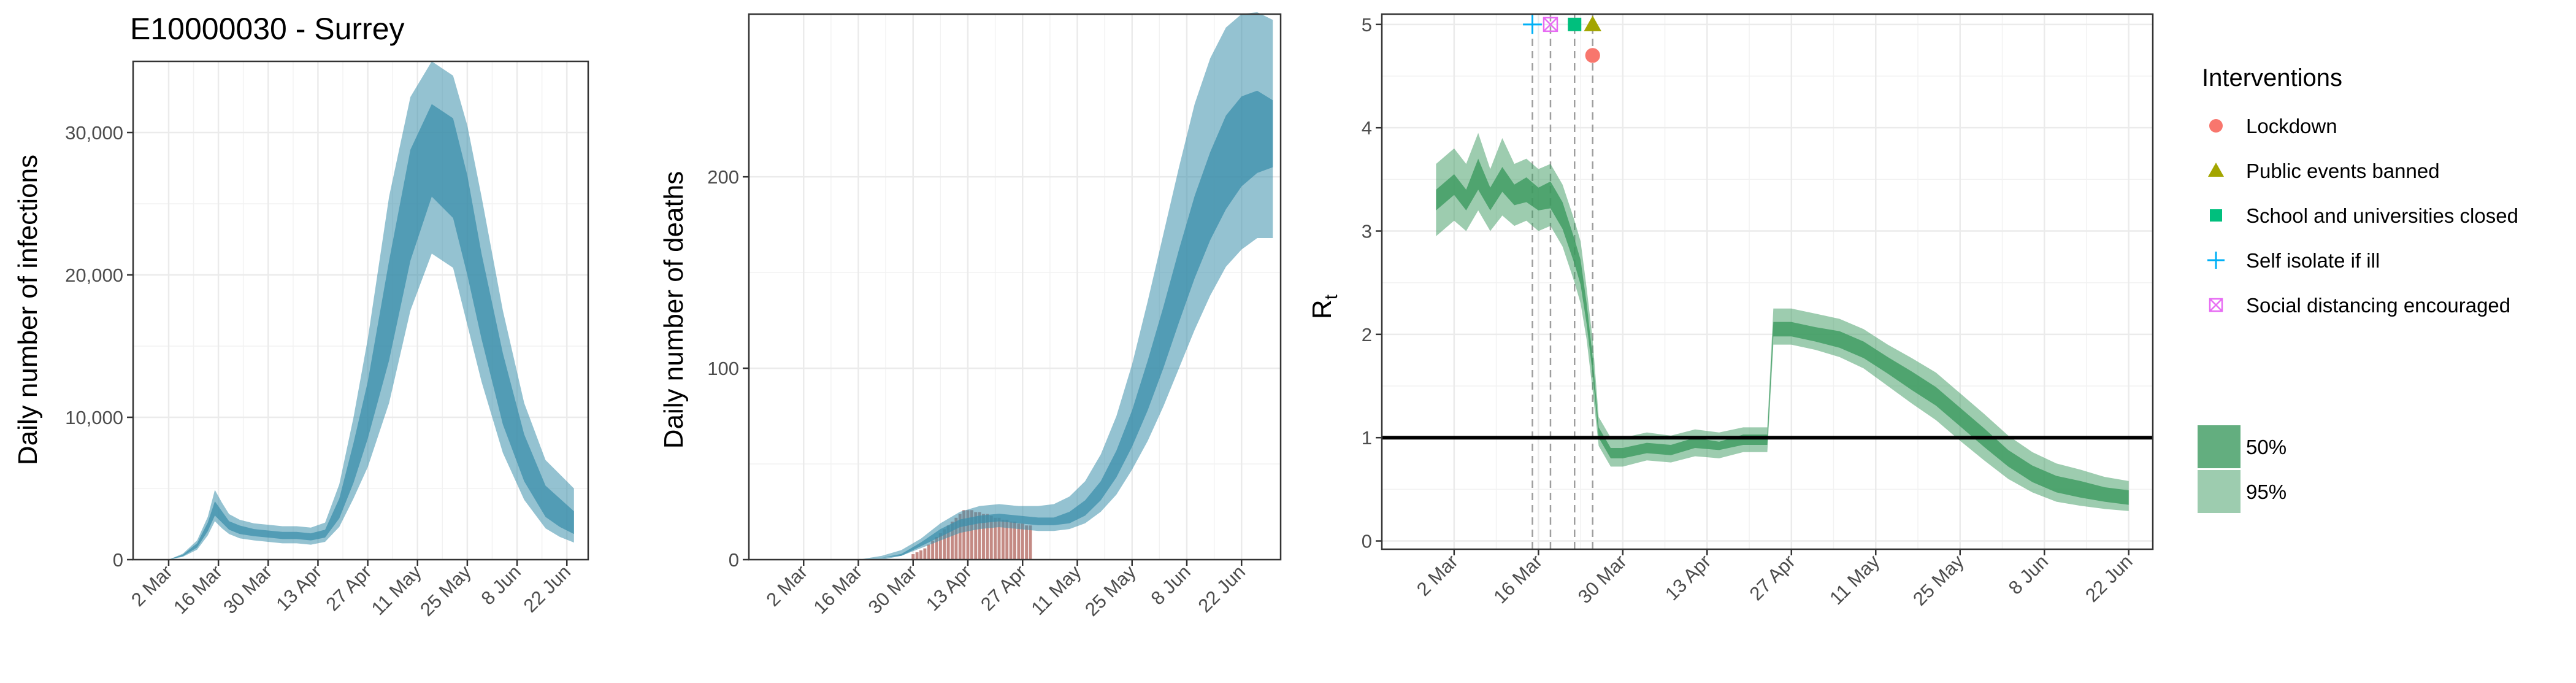  I want to click on y-tick-label: 1, so click(1367, 438).